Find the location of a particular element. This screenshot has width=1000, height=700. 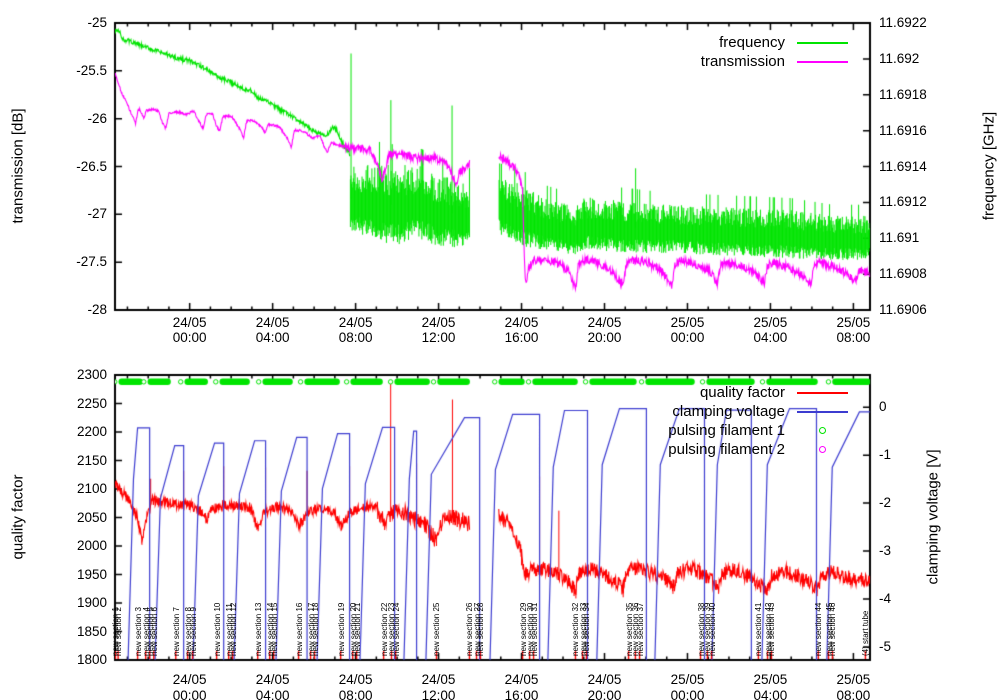

y2-tick-label: 11.6912 is located at coordinates (903, 202).